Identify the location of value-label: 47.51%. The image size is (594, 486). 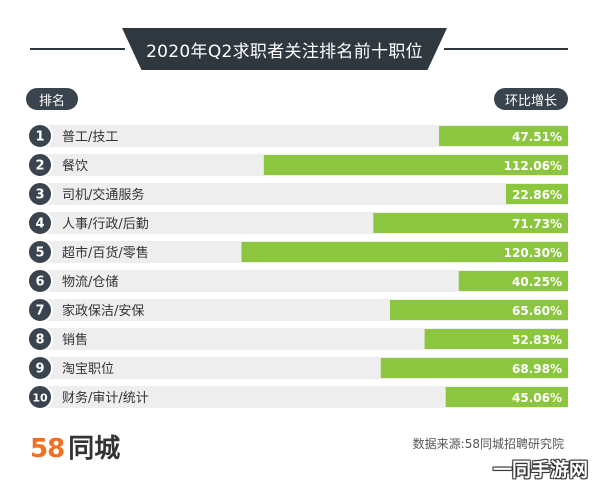
(537, 137).